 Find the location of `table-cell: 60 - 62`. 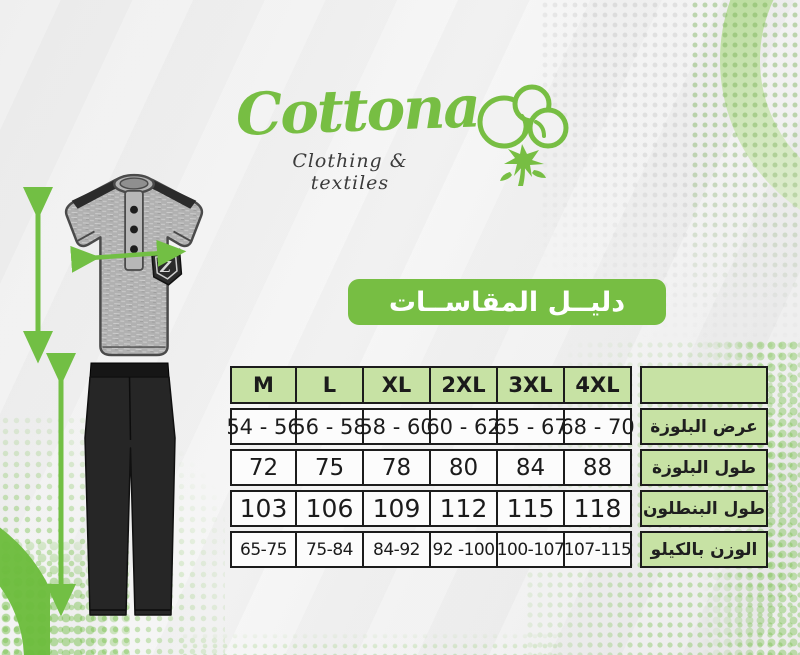

table-cell: 60 - 62 is located at coordinates (463, 426).